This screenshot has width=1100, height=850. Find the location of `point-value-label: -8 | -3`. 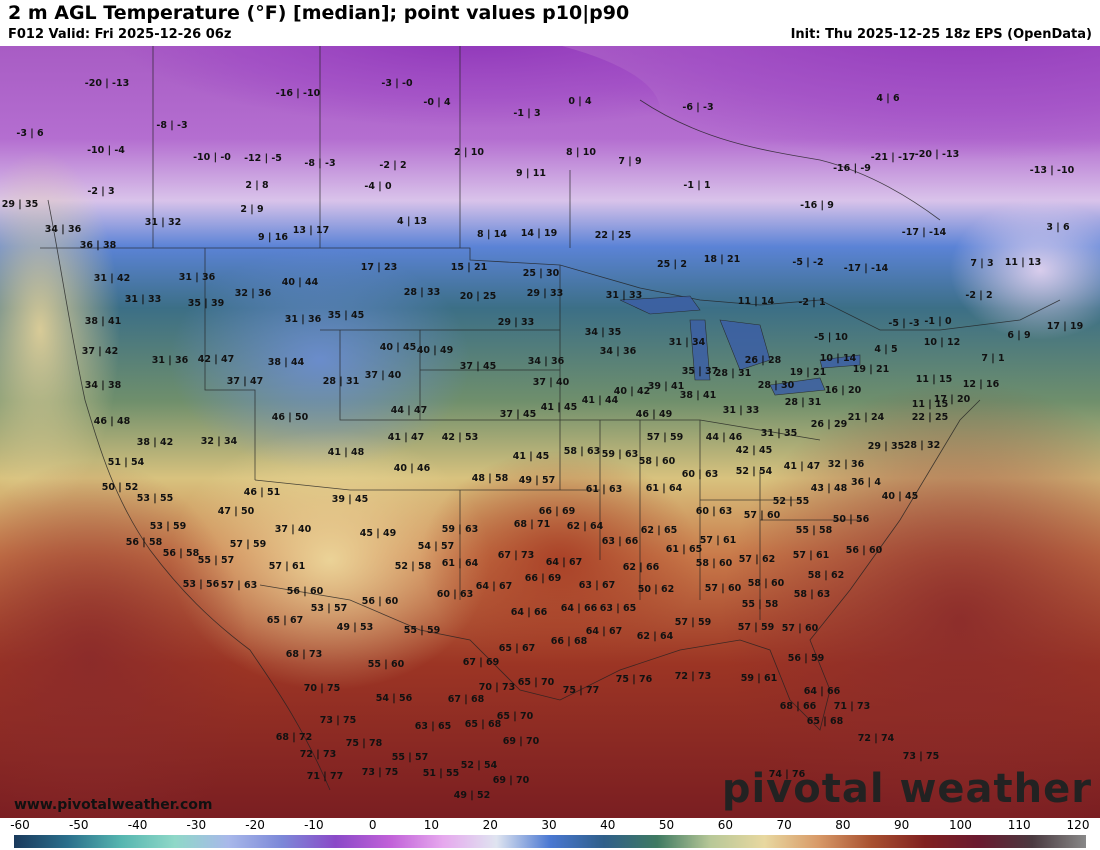

point-value-label: -8 | -3 is located at coordinates (319, 163).